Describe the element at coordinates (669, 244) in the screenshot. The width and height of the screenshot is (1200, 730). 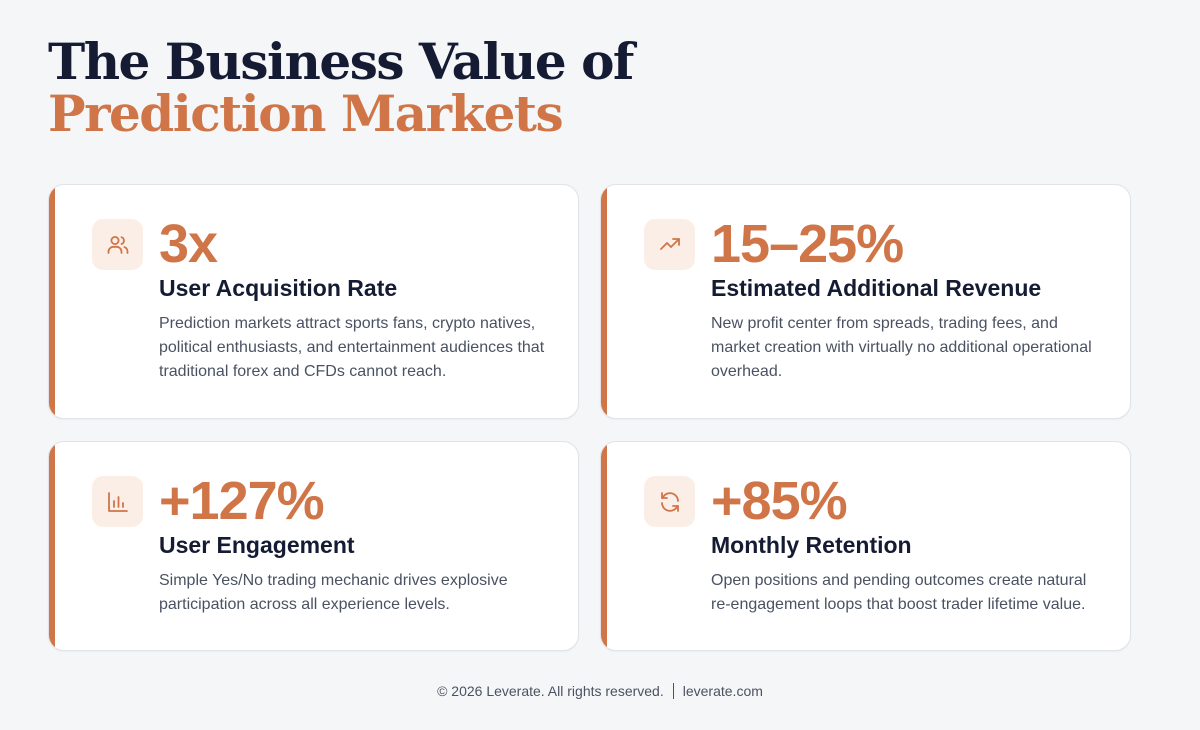
I see `trending-up-icon` at that location.